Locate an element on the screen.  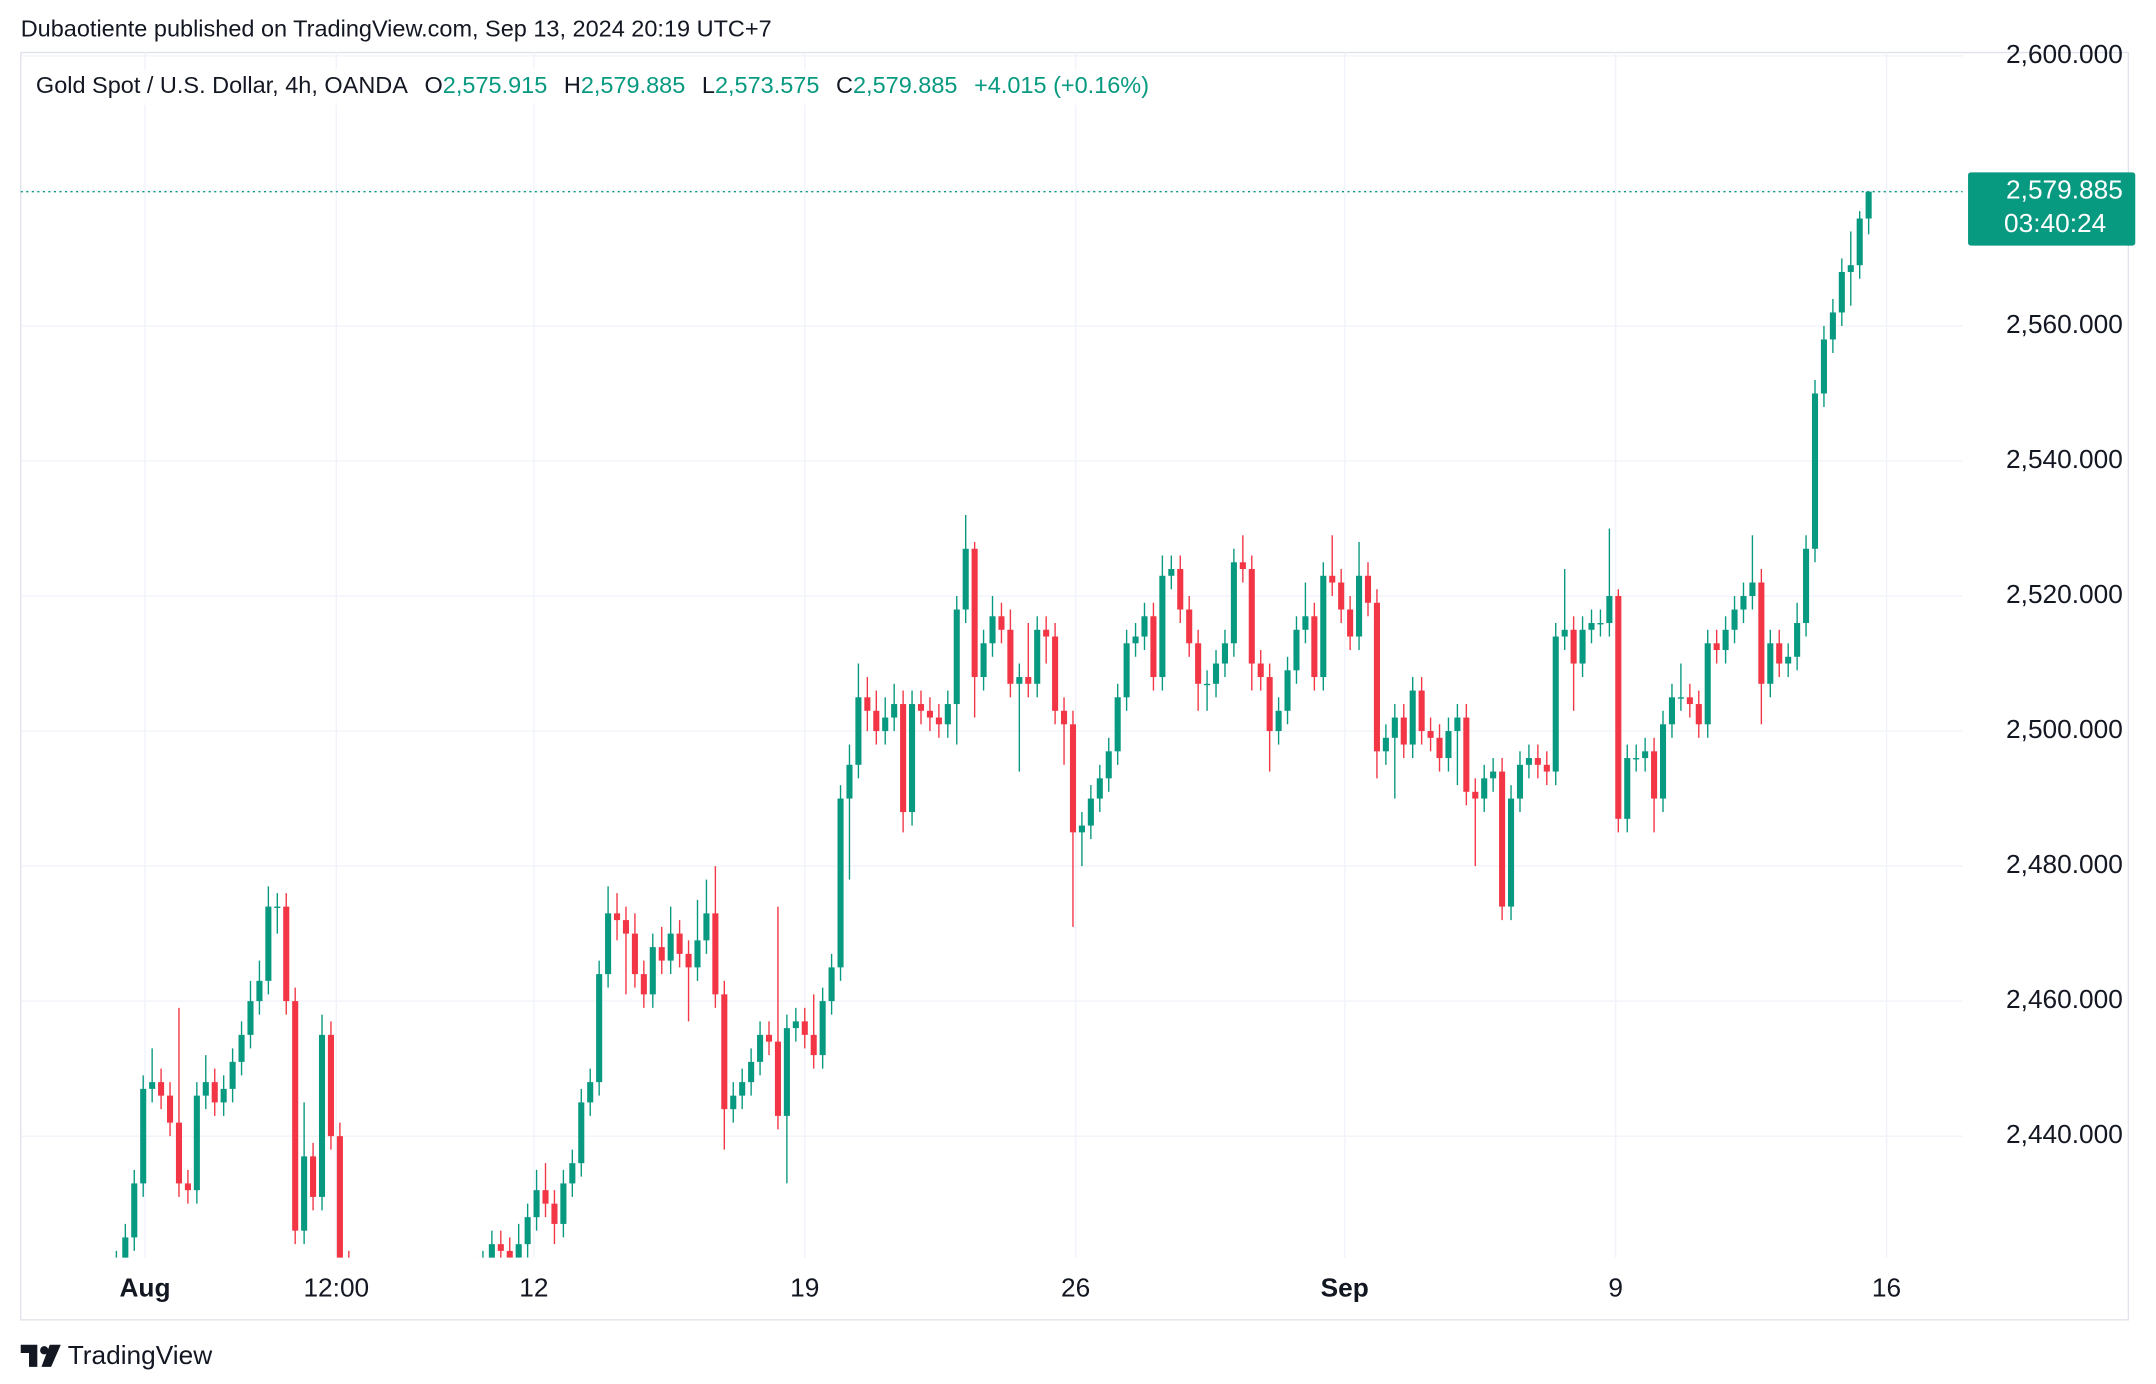
legend-change: +4.015 (+0.16%) is located at coordinates (1061, 85).